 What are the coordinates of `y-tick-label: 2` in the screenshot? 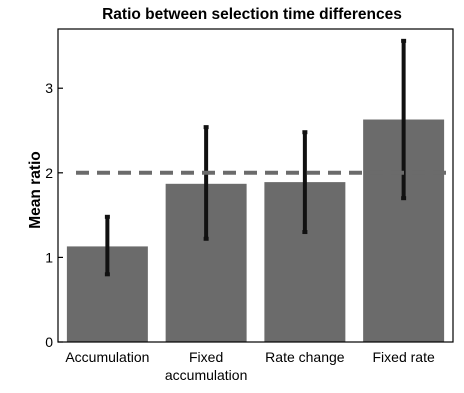 It's located at (49, 173).